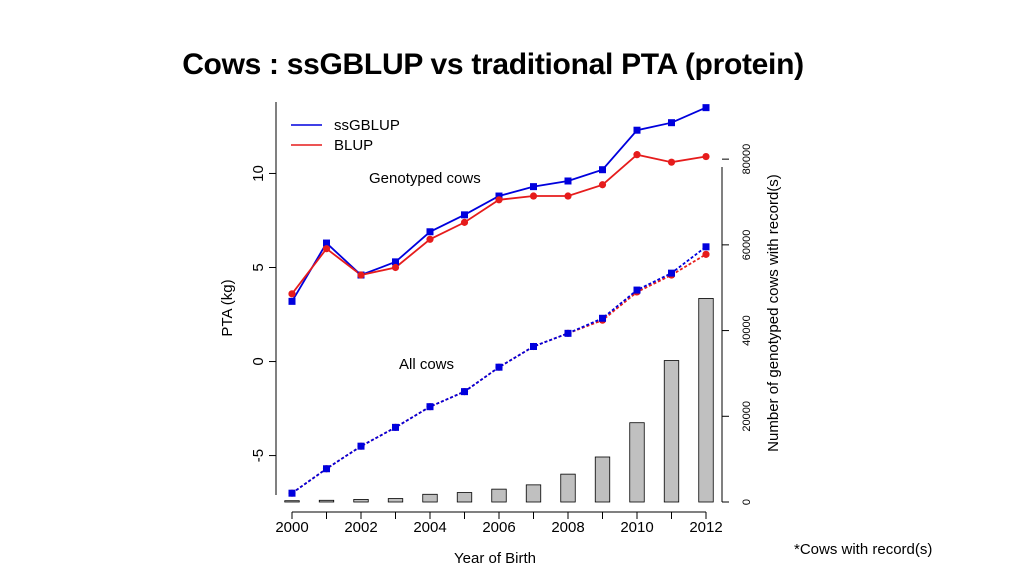  Describe the element at coordinates (602, 170) in the screenshot. I see `point-genotyped-cows-ssgblup-2009` at that location.